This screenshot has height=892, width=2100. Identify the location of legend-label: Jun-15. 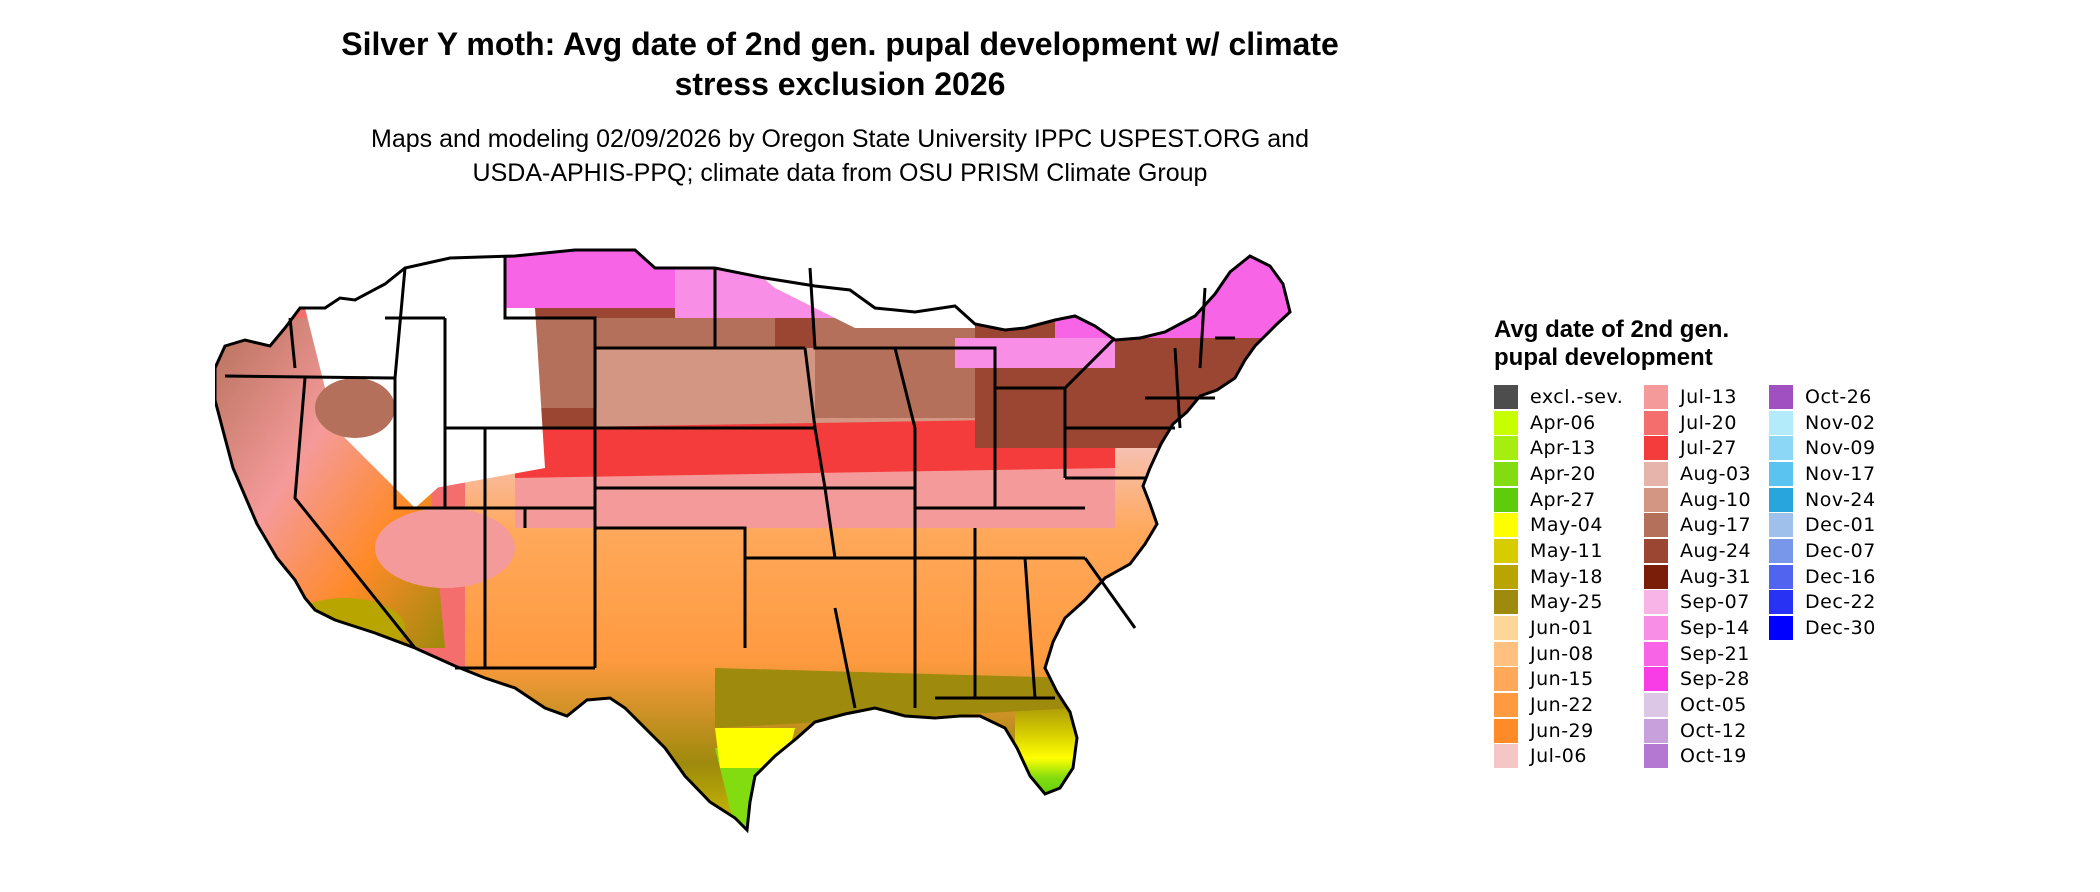
(1562, 679).